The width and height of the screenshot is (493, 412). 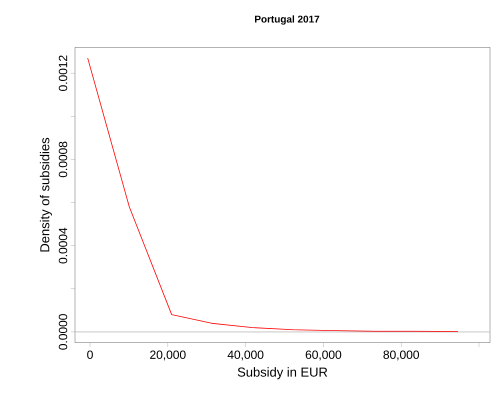 What do you see at coordinates (63, 73) in the screenshot?
I see `y-tick-label: 0.0012` at bounding box center [63, 73].